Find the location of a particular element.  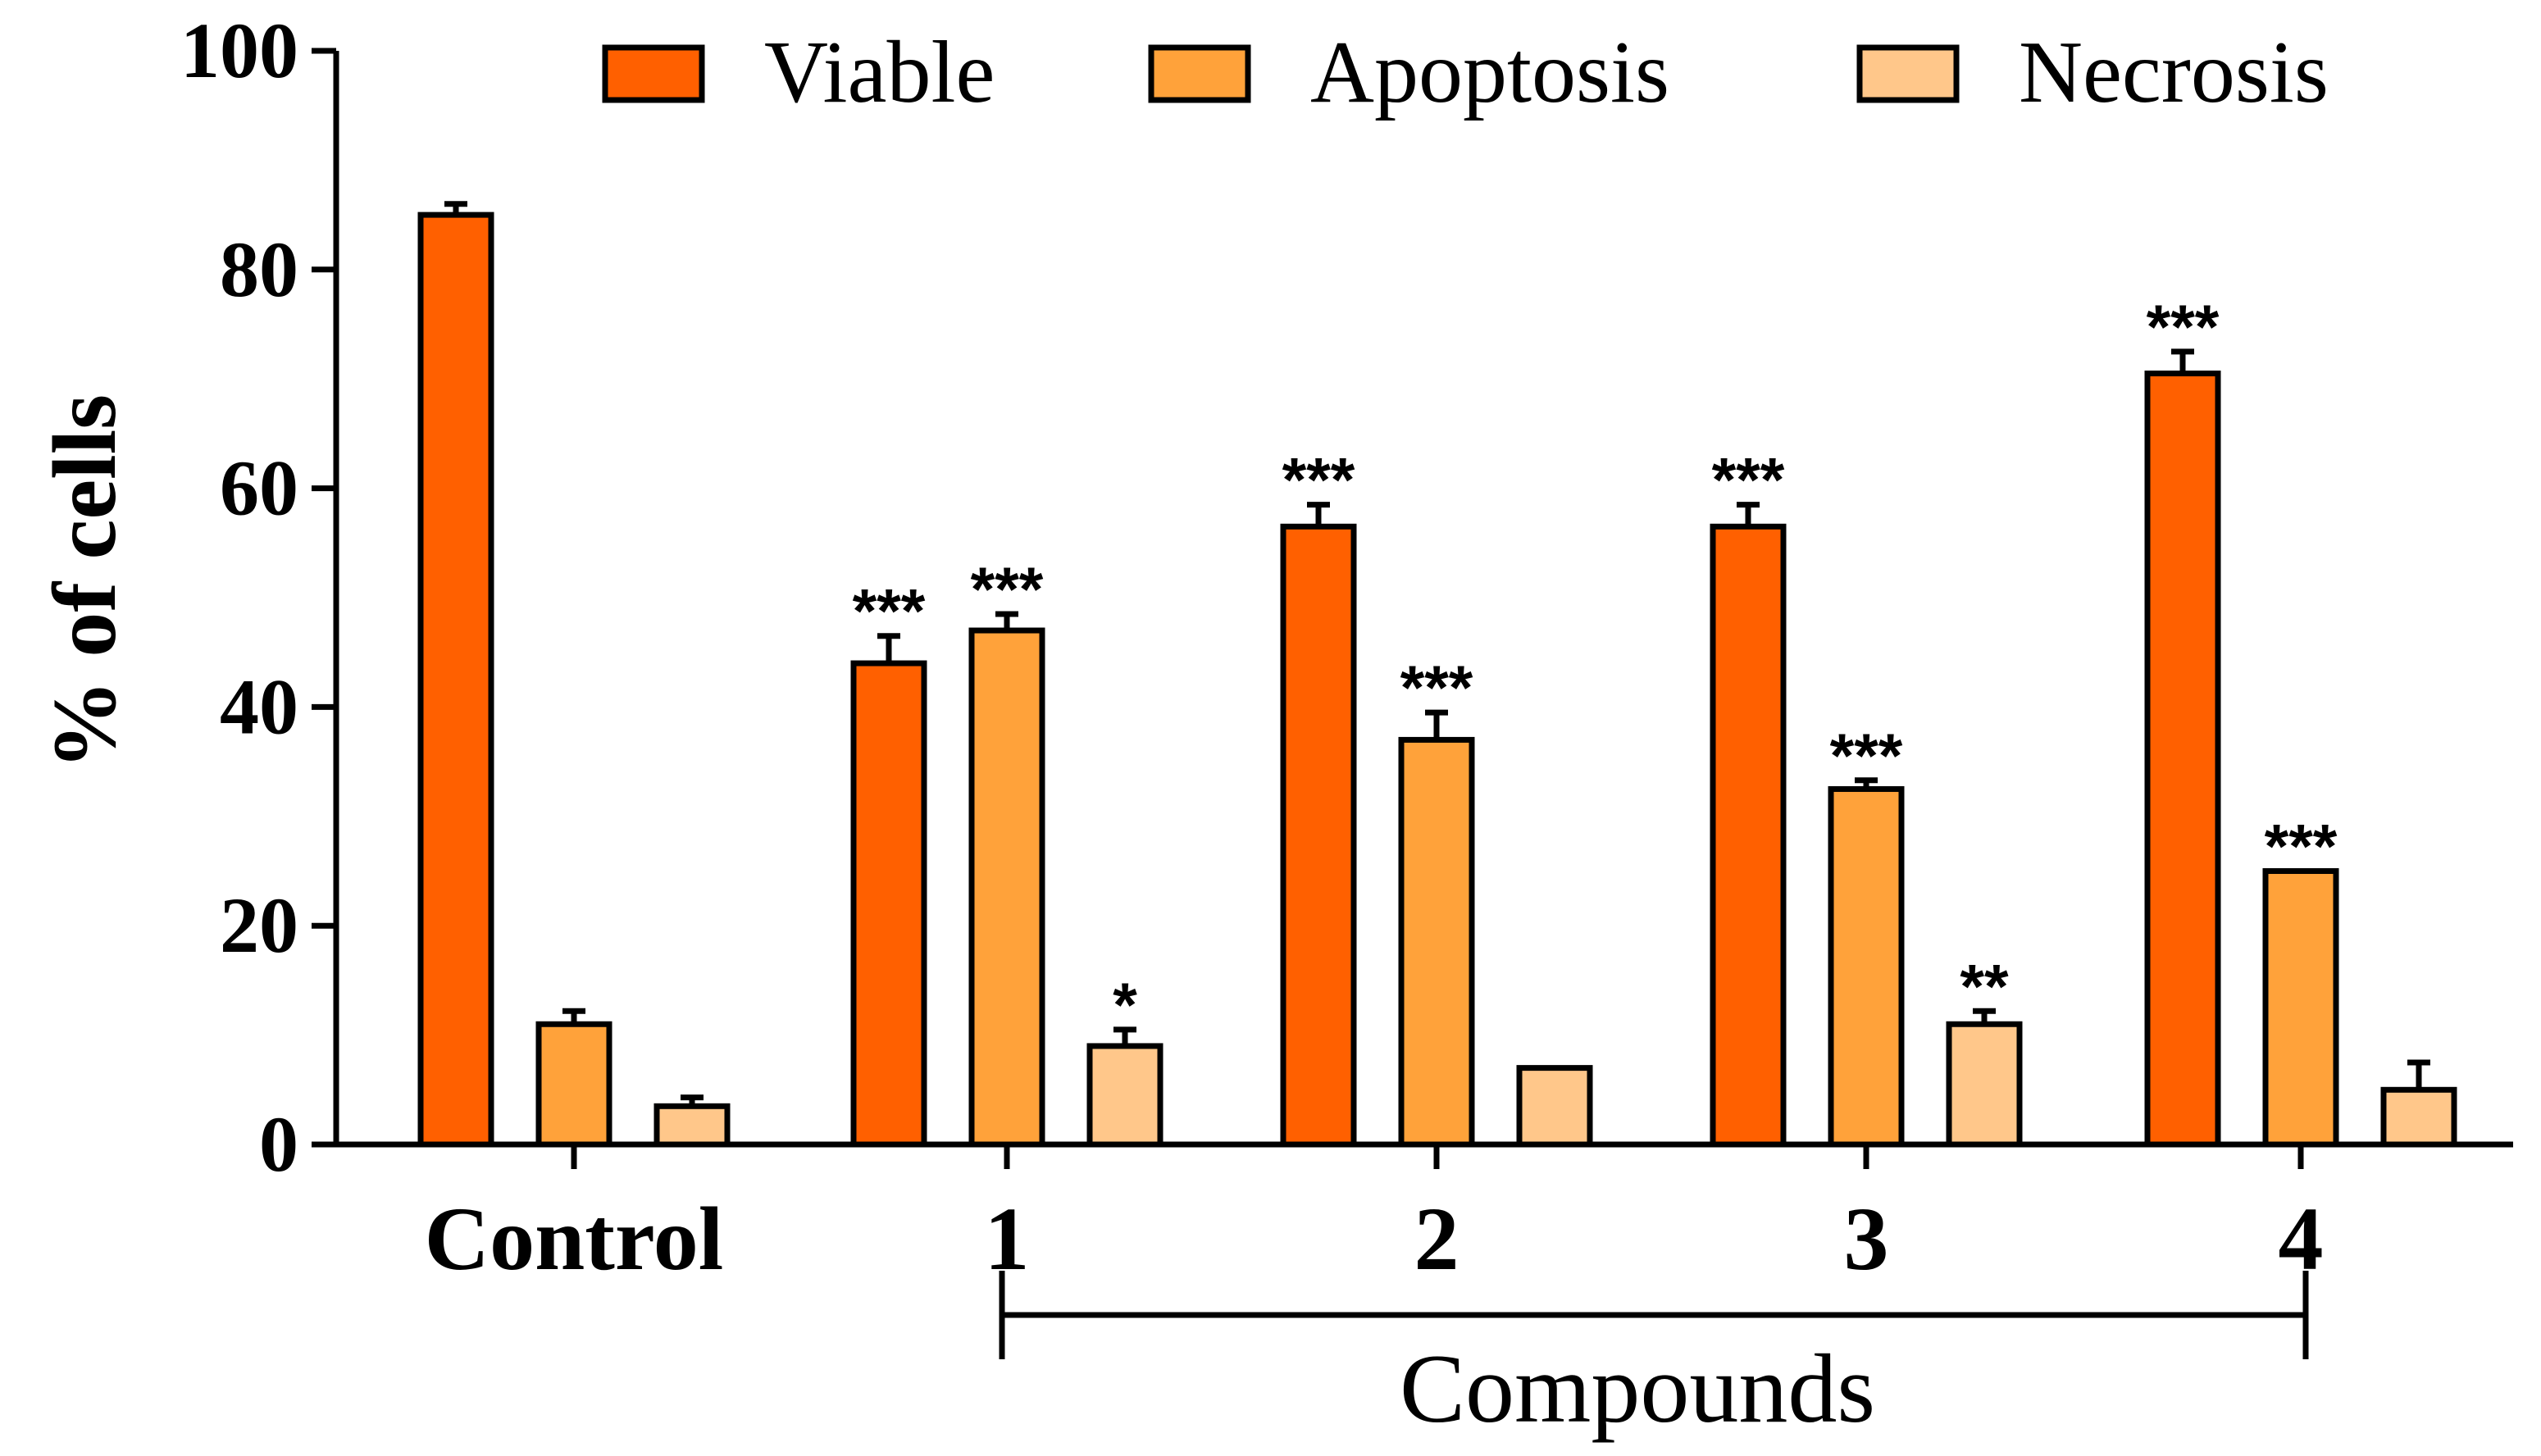

legend: Viable Apoptosis Necrosis is located at coordinates (1465, 72).